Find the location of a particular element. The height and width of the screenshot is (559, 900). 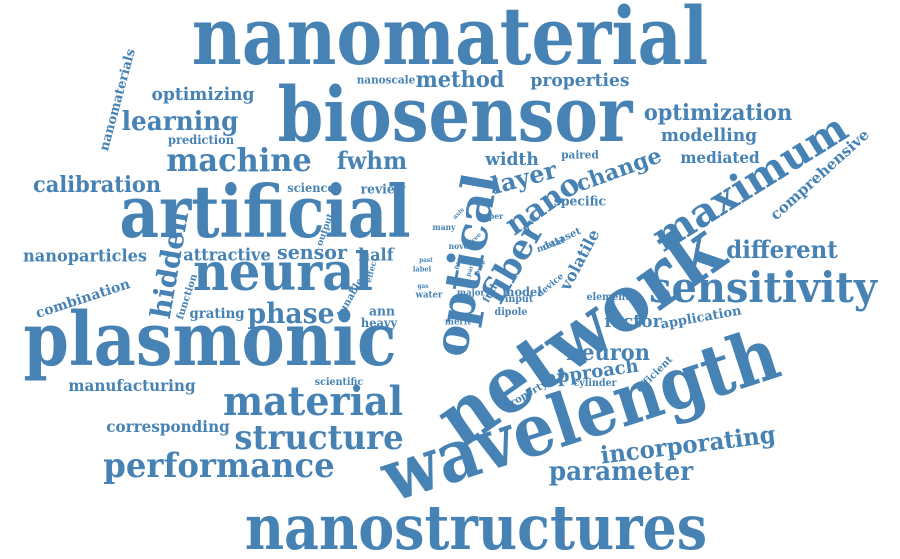

word-label: label is located at coordinates (422, 269).